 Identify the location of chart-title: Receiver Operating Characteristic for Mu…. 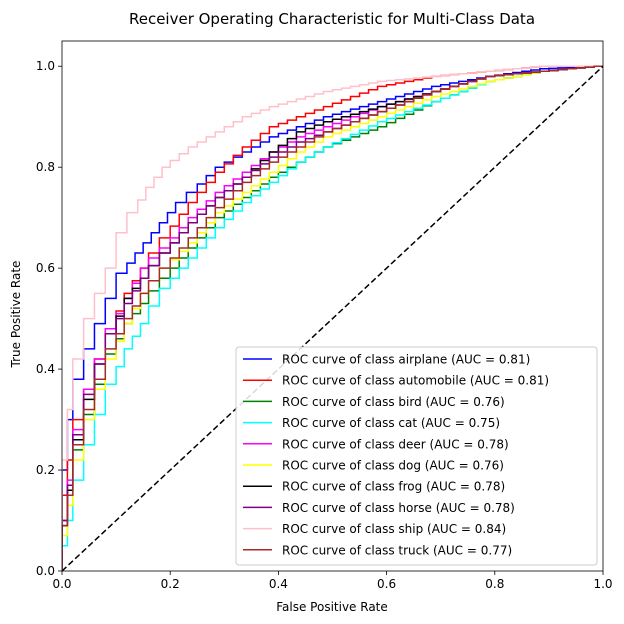
(332, 19).